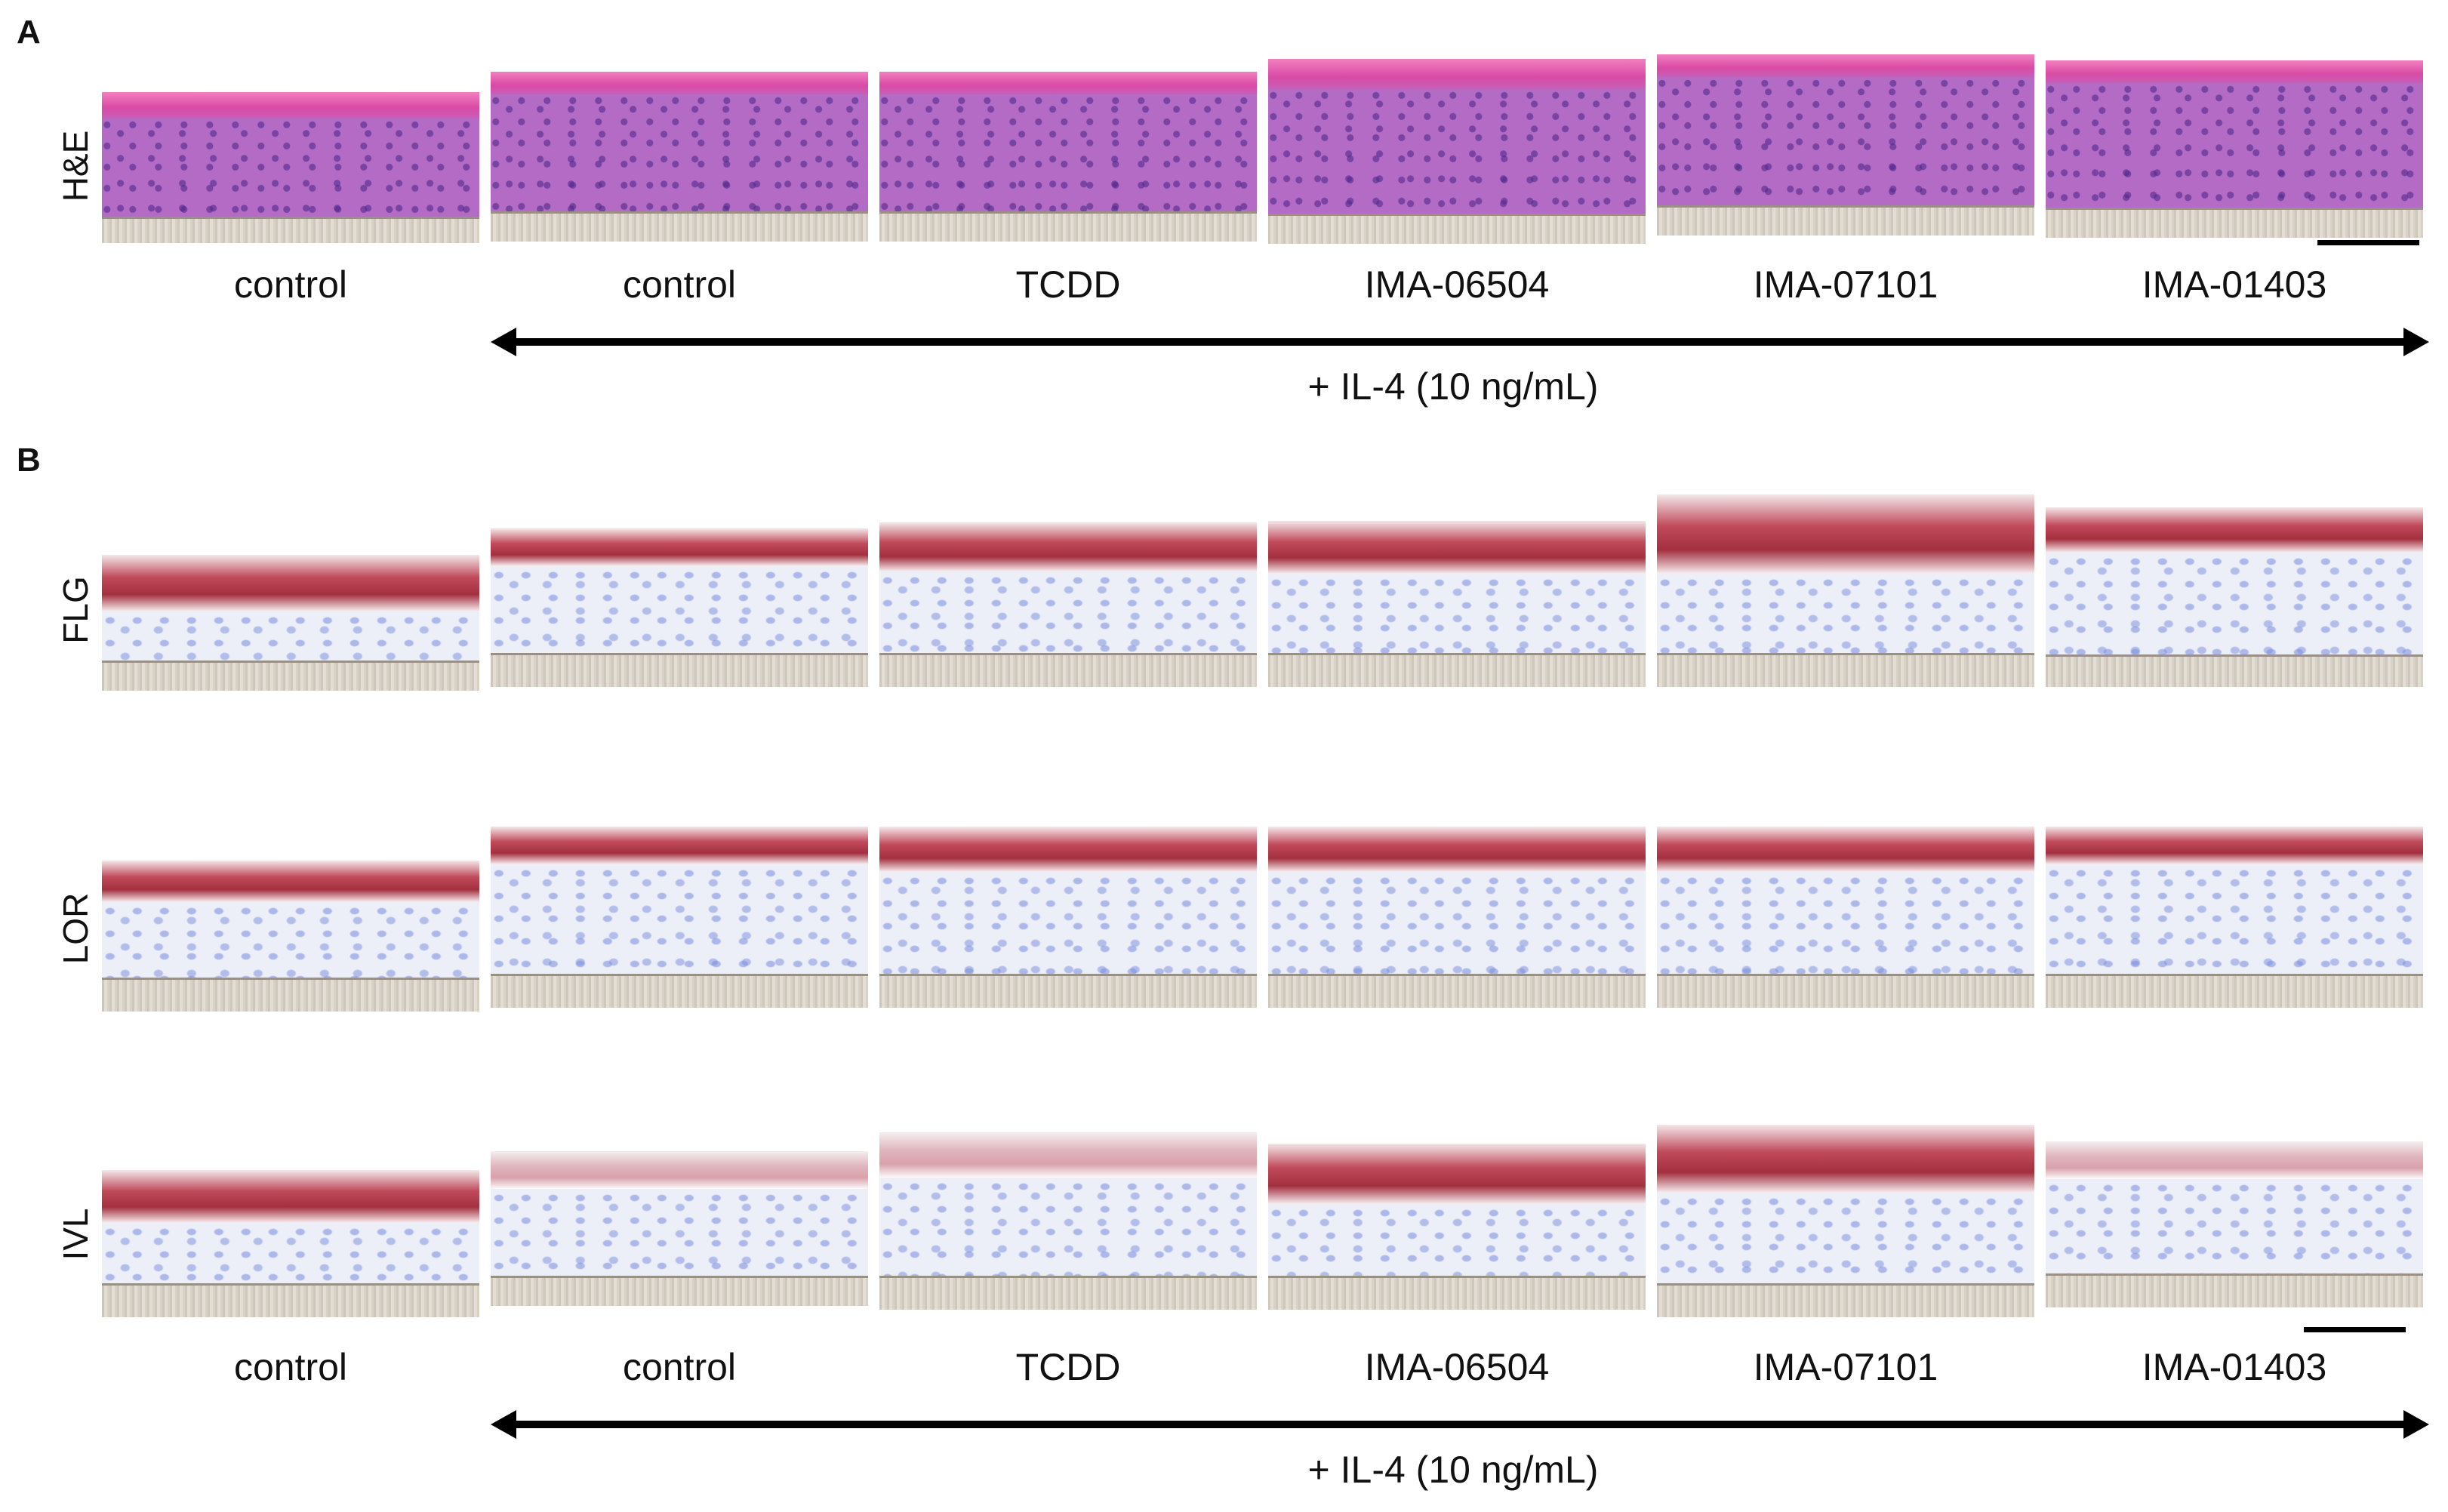 The image size is (2448, 1512). I want to click on col-label-b-5: IMA-07101, so click(1845, 1367).